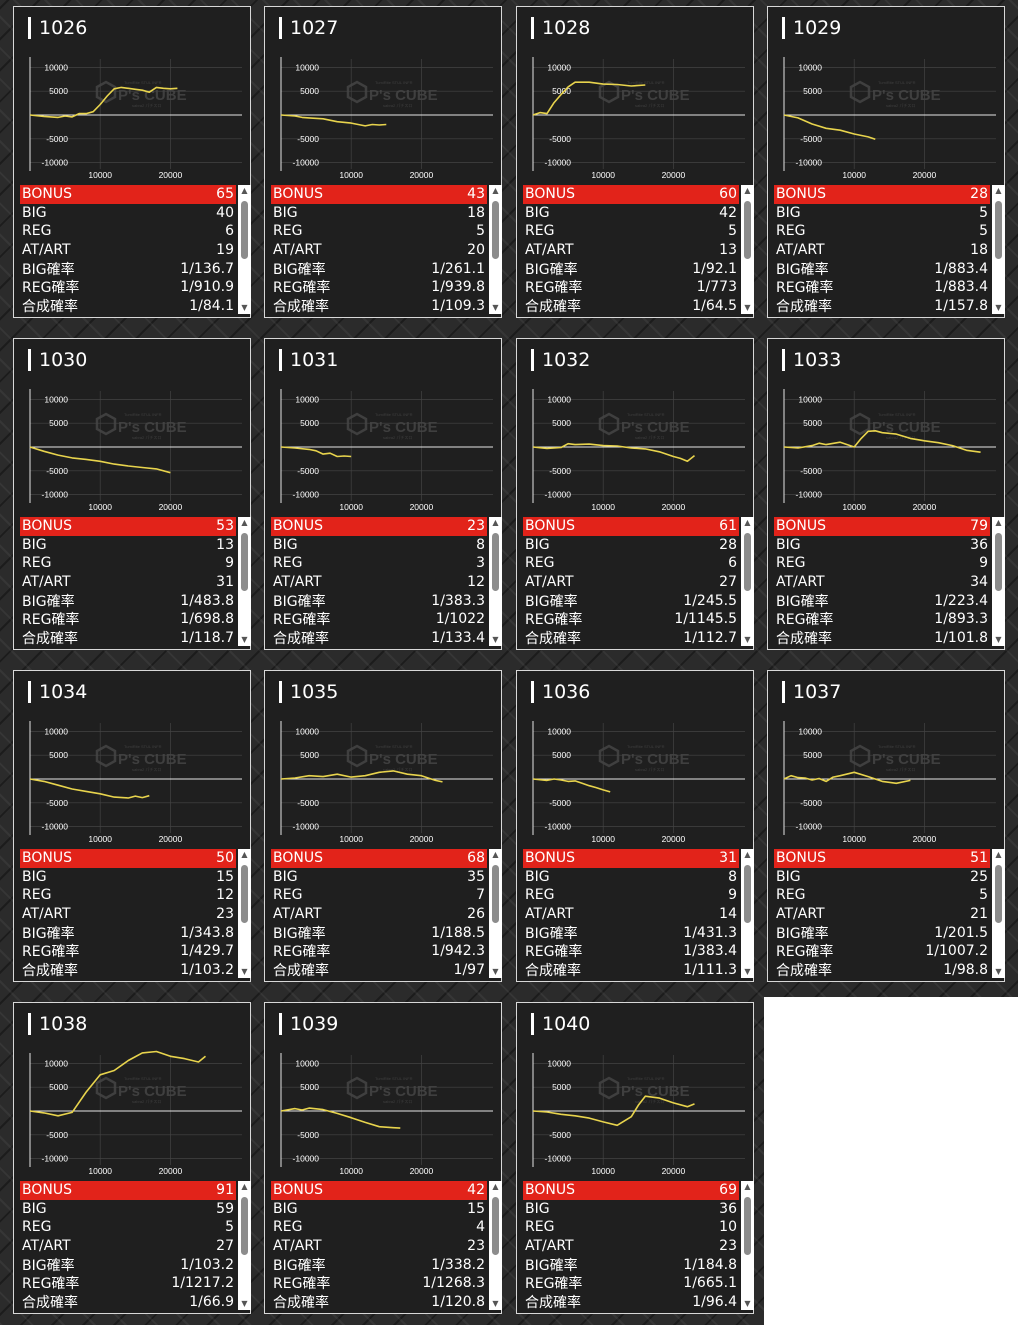  What do you see at coordinates (48, 933) in the screenshot?
I see `stat-label: BIG確率` at bounding box center [48, 933].